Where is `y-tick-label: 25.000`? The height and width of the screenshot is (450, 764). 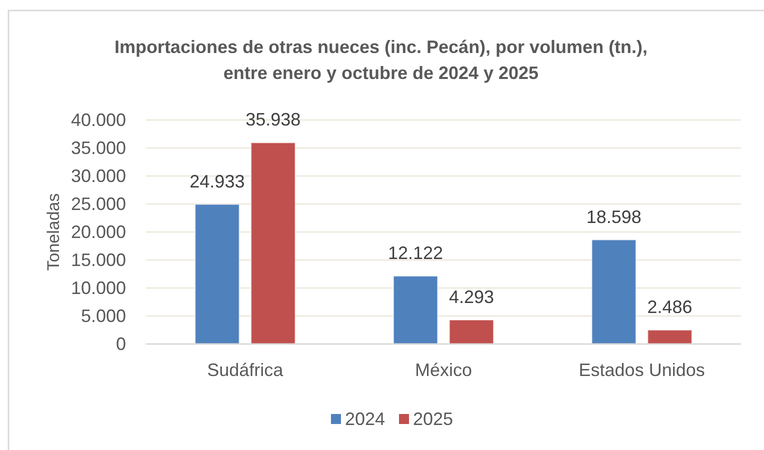
y-tick-label: 25.000 is located at coordinates (98, 204).